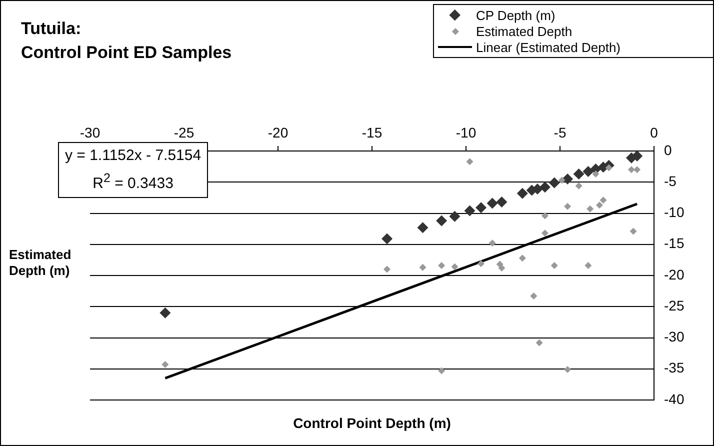 The height and width of the screenshot is (446, 714). I want to click on y-tick-label: -35, so click(674, 368).